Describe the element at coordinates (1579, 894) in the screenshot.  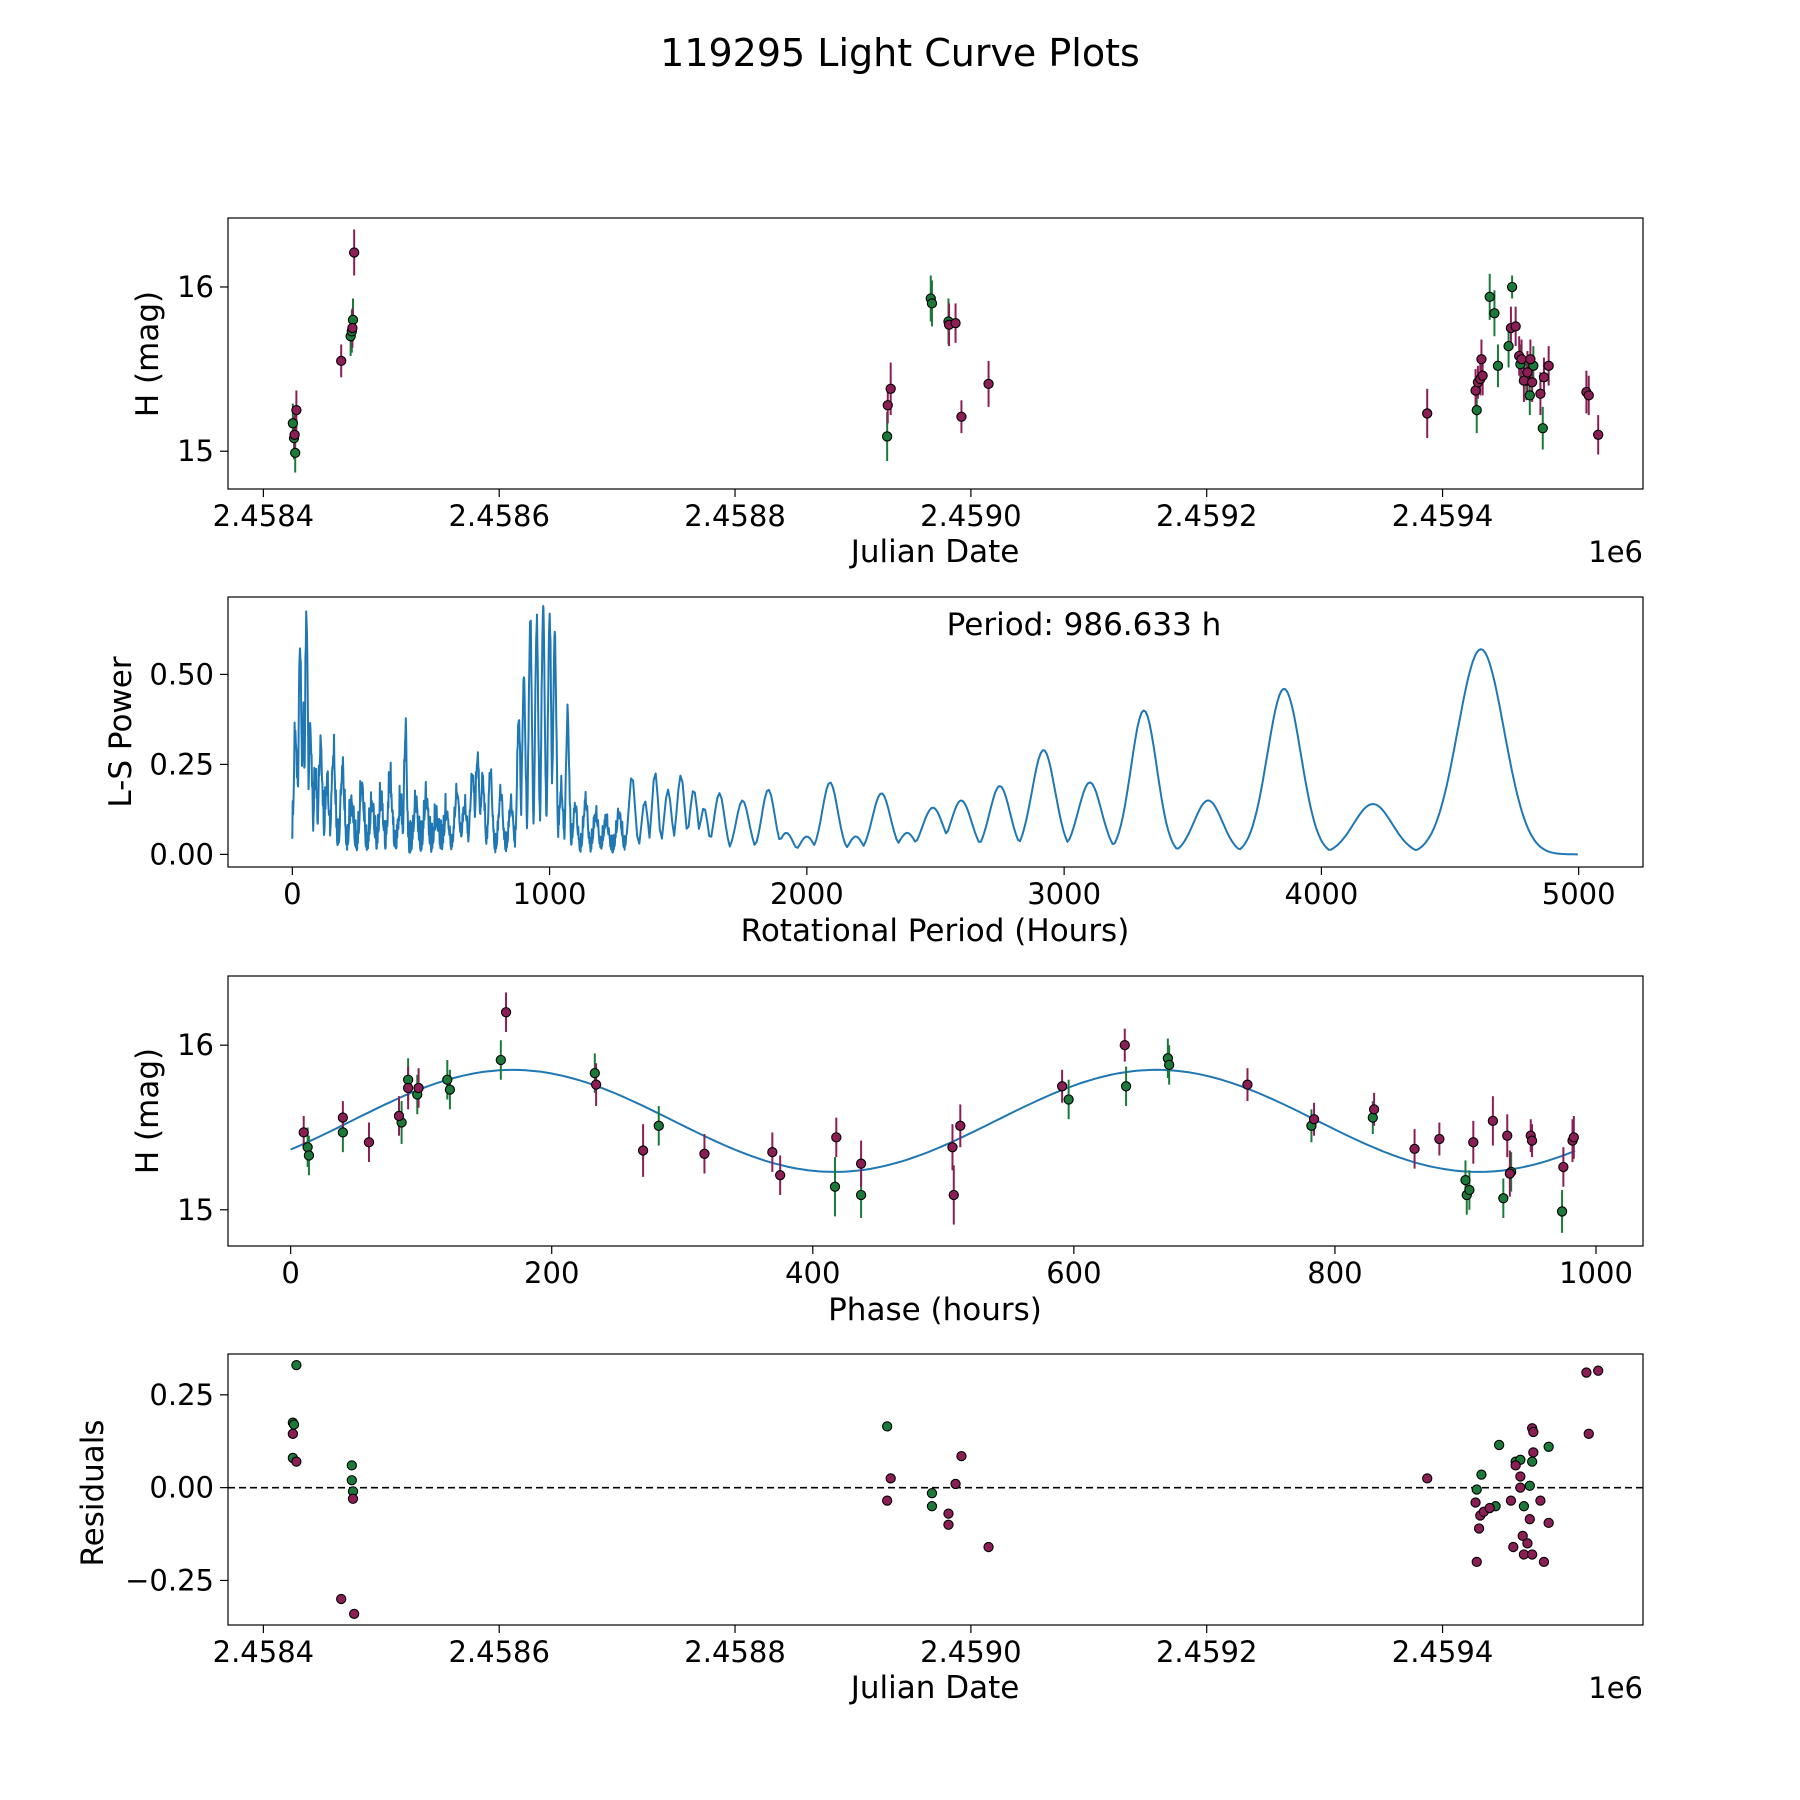
I see `periodogram-xtick-label: 5000` at that location.